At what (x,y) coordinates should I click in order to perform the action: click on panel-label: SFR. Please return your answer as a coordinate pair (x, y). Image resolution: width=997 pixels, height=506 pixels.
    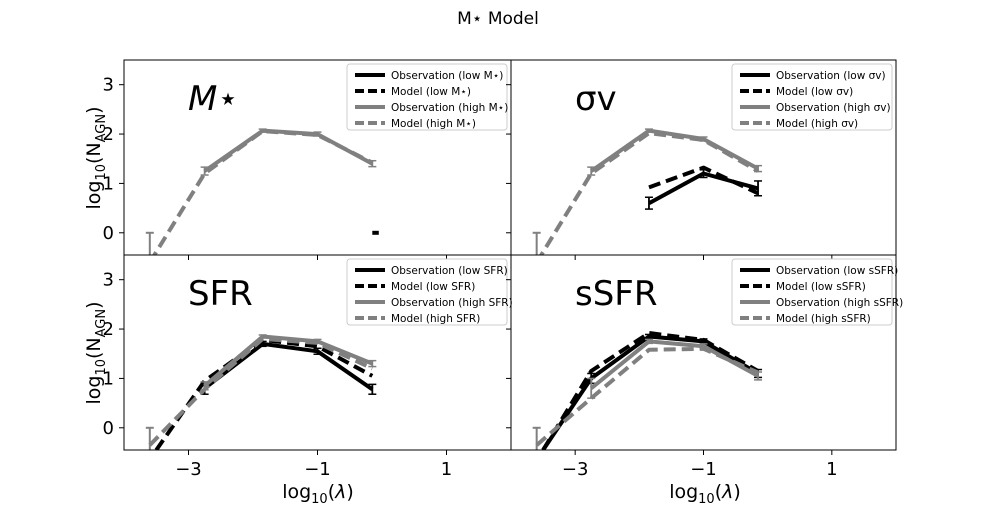
    Looking at the image, I should click on (220, 294).